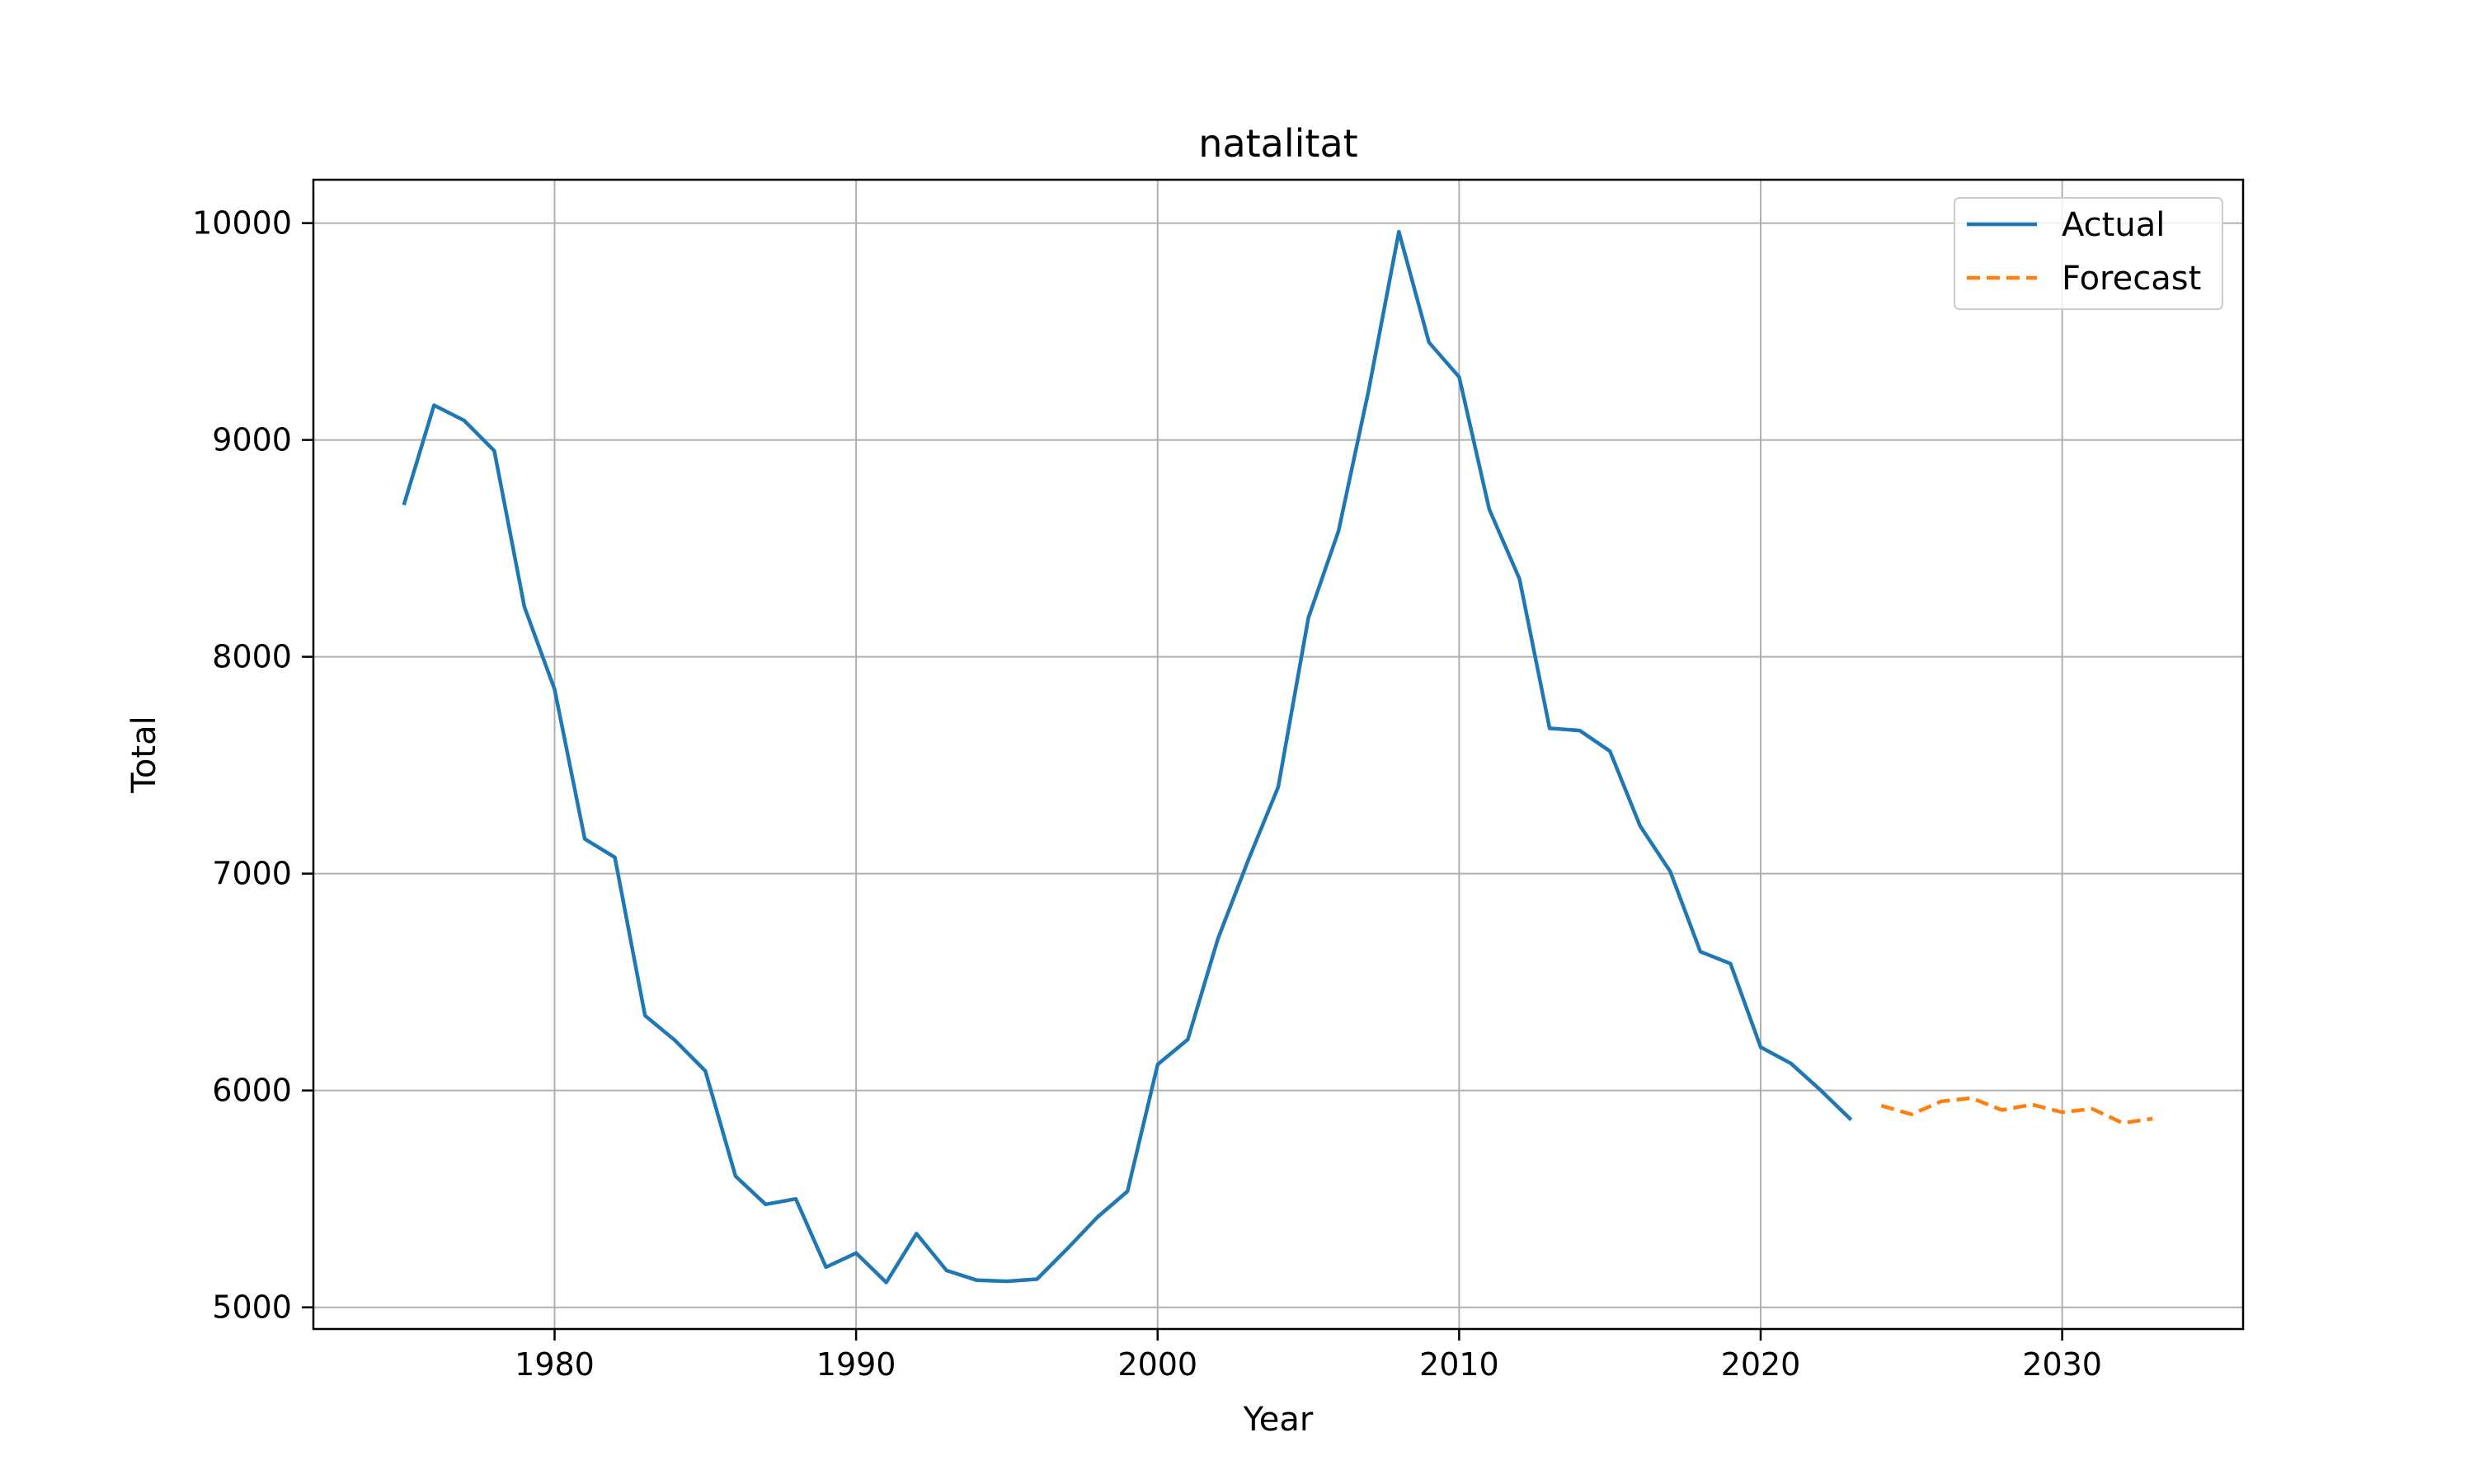 The width and height of the screenshot is (2474, 1484). Describe the element at coordinates (2088, 253) in the screenshot. I see `legend: Actual Forecast` at that location.